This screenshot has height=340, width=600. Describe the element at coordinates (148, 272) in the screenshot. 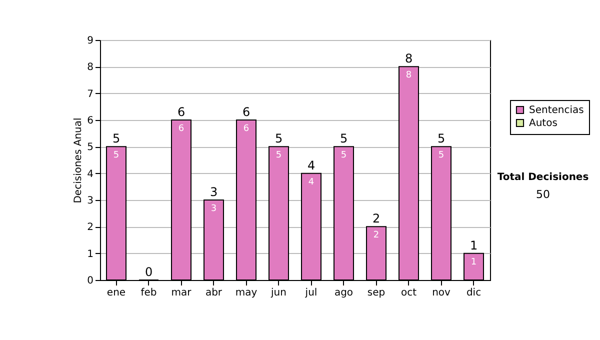

I see `total-label: 0` at that location.